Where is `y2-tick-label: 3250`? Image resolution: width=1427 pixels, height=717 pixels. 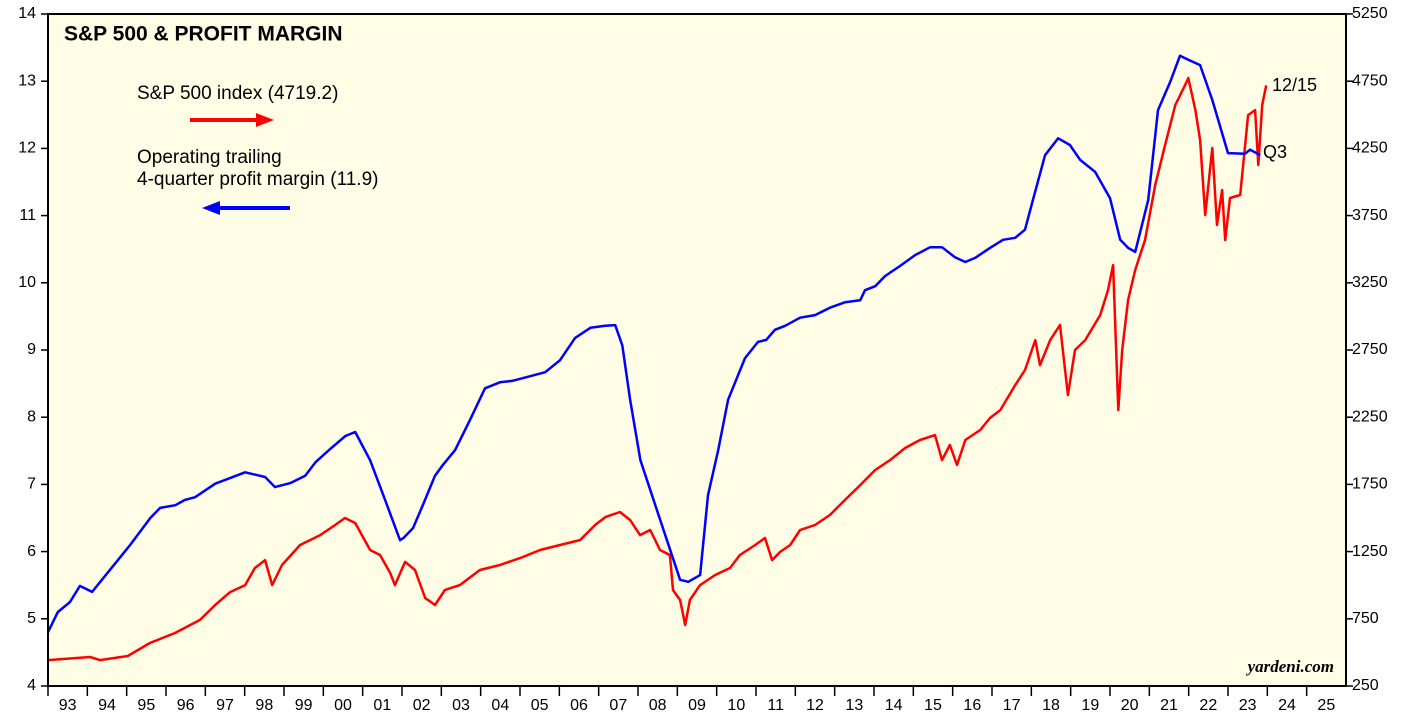
y2-tick-label: 3250 is located at coordinates (1370, 282).